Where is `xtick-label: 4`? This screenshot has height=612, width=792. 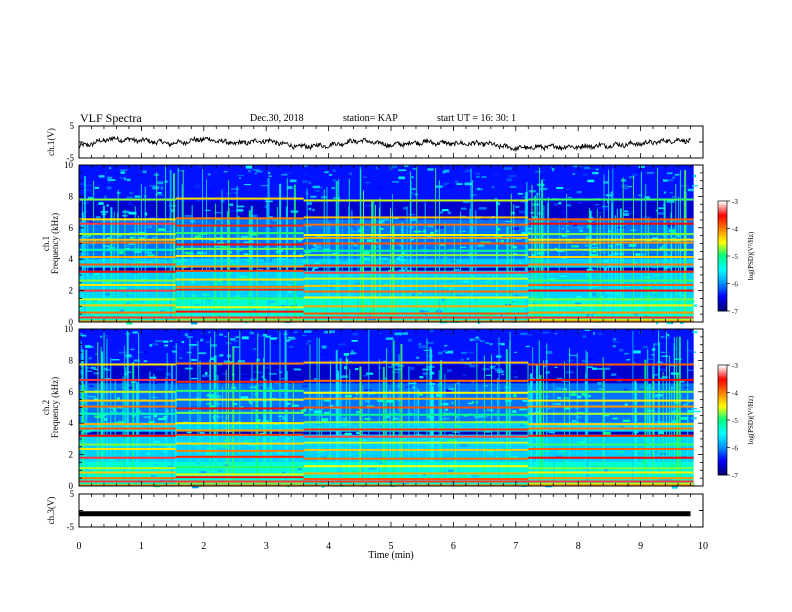 xtick-label: 4 is located at coordinates (328, 546).